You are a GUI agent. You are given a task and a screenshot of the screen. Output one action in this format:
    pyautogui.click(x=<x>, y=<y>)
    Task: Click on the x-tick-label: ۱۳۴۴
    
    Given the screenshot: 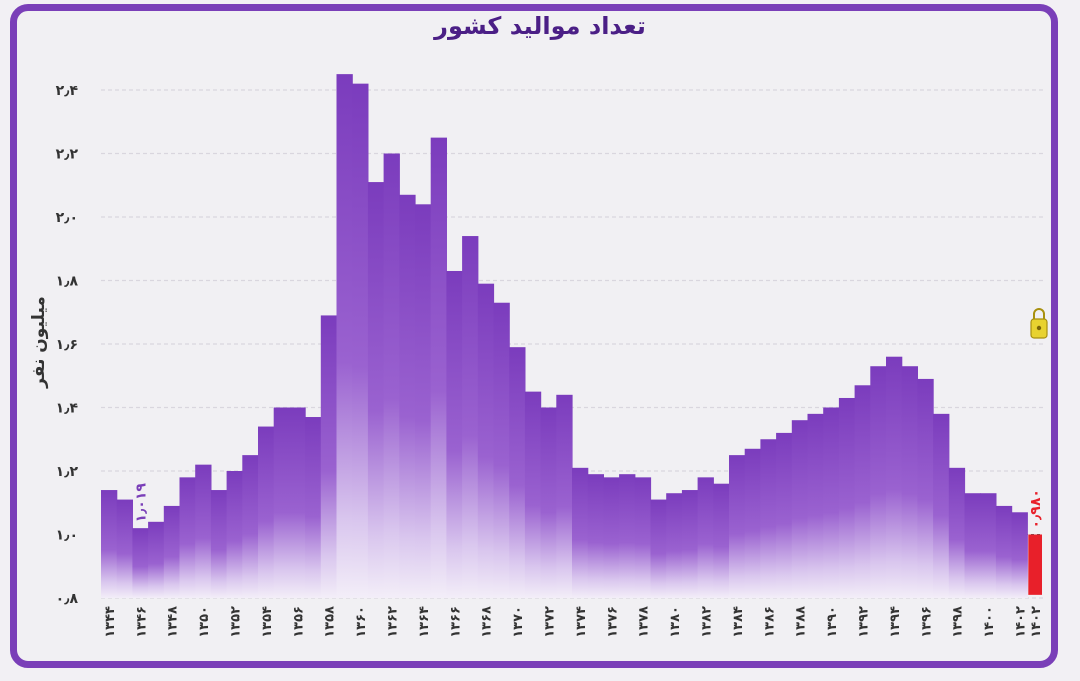 What is the action you would take?
    pyautogui.click(x=110, y=622)
    